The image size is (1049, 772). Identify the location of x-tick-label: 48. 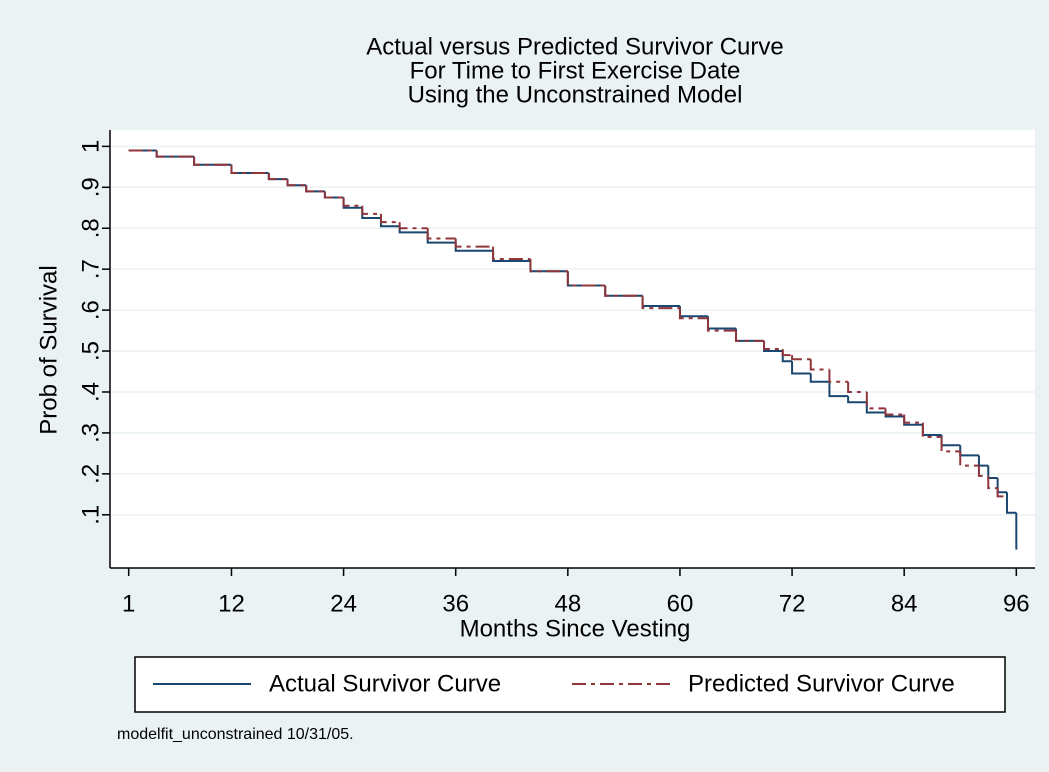
(567, 603).